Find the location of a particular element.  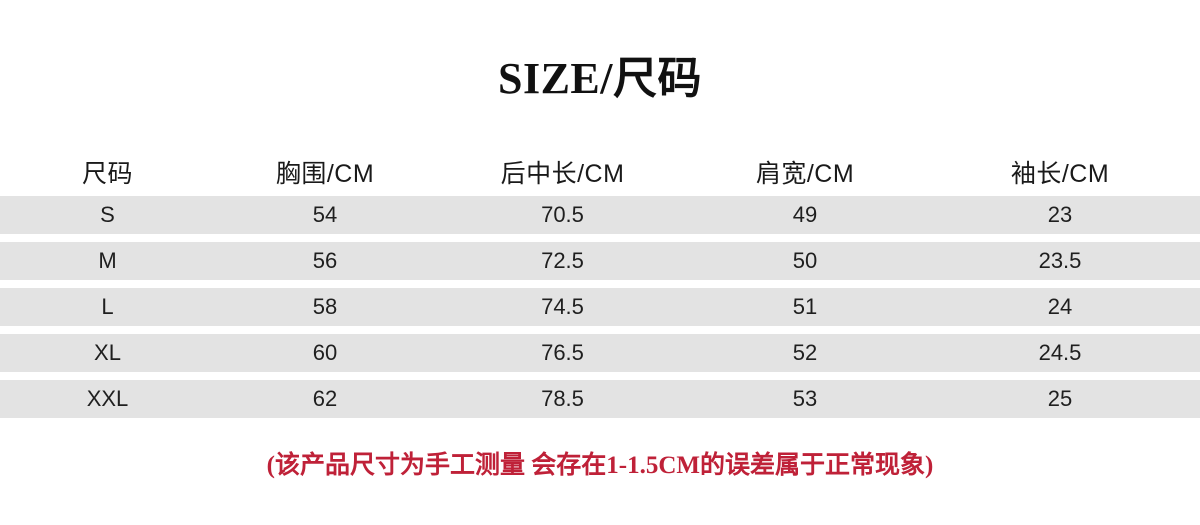

table-row: XL 60 76.5 52 24.5 is located at coordinates (600, 353).